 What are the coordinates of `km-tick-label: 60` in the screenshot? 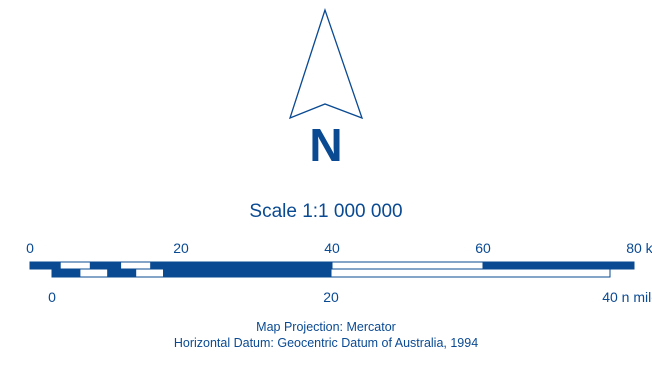 It's located at (483, 248).